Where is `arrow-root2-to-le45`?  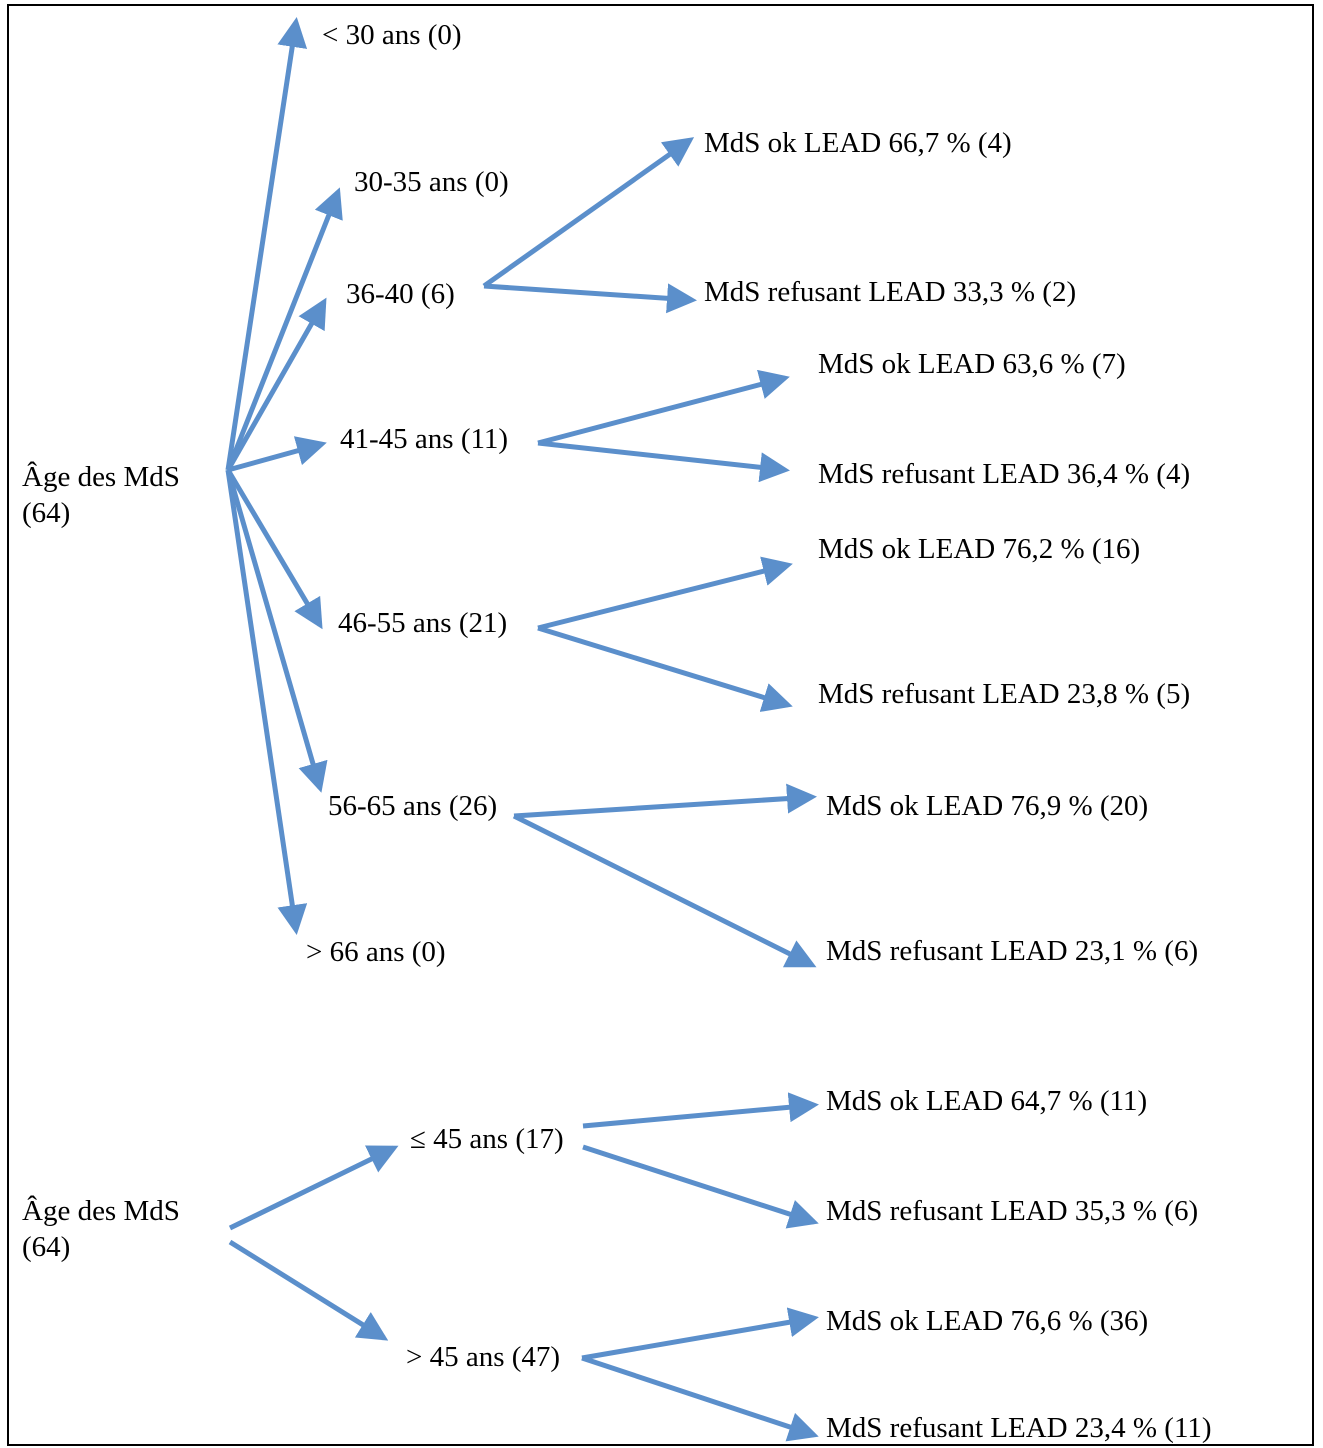
arrow-root2-to-le45 is located at coordinates (313, 1188).